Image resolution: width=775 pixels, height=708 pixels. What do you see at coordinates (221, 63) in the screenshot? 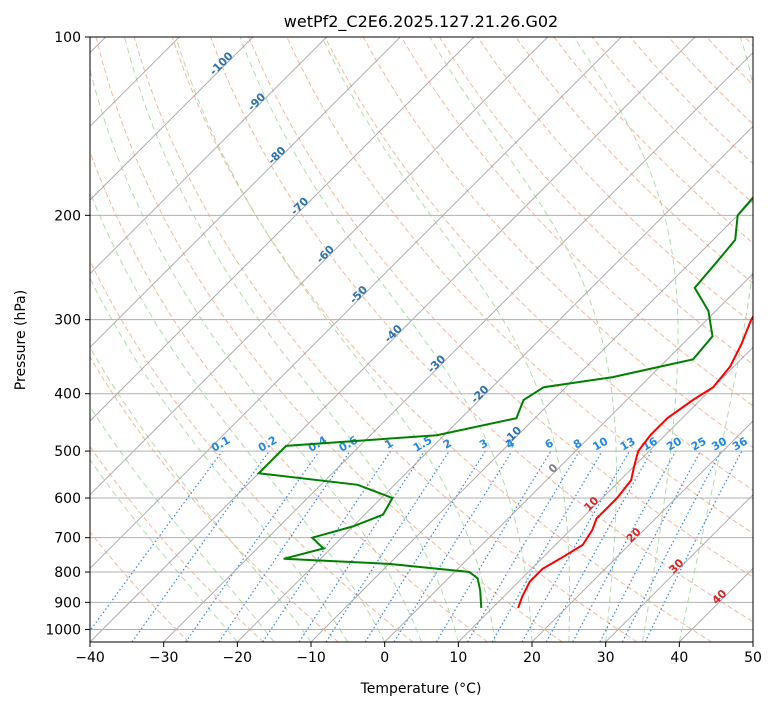
I see `isotherm-label: -100` at bounding box center [221, 63].